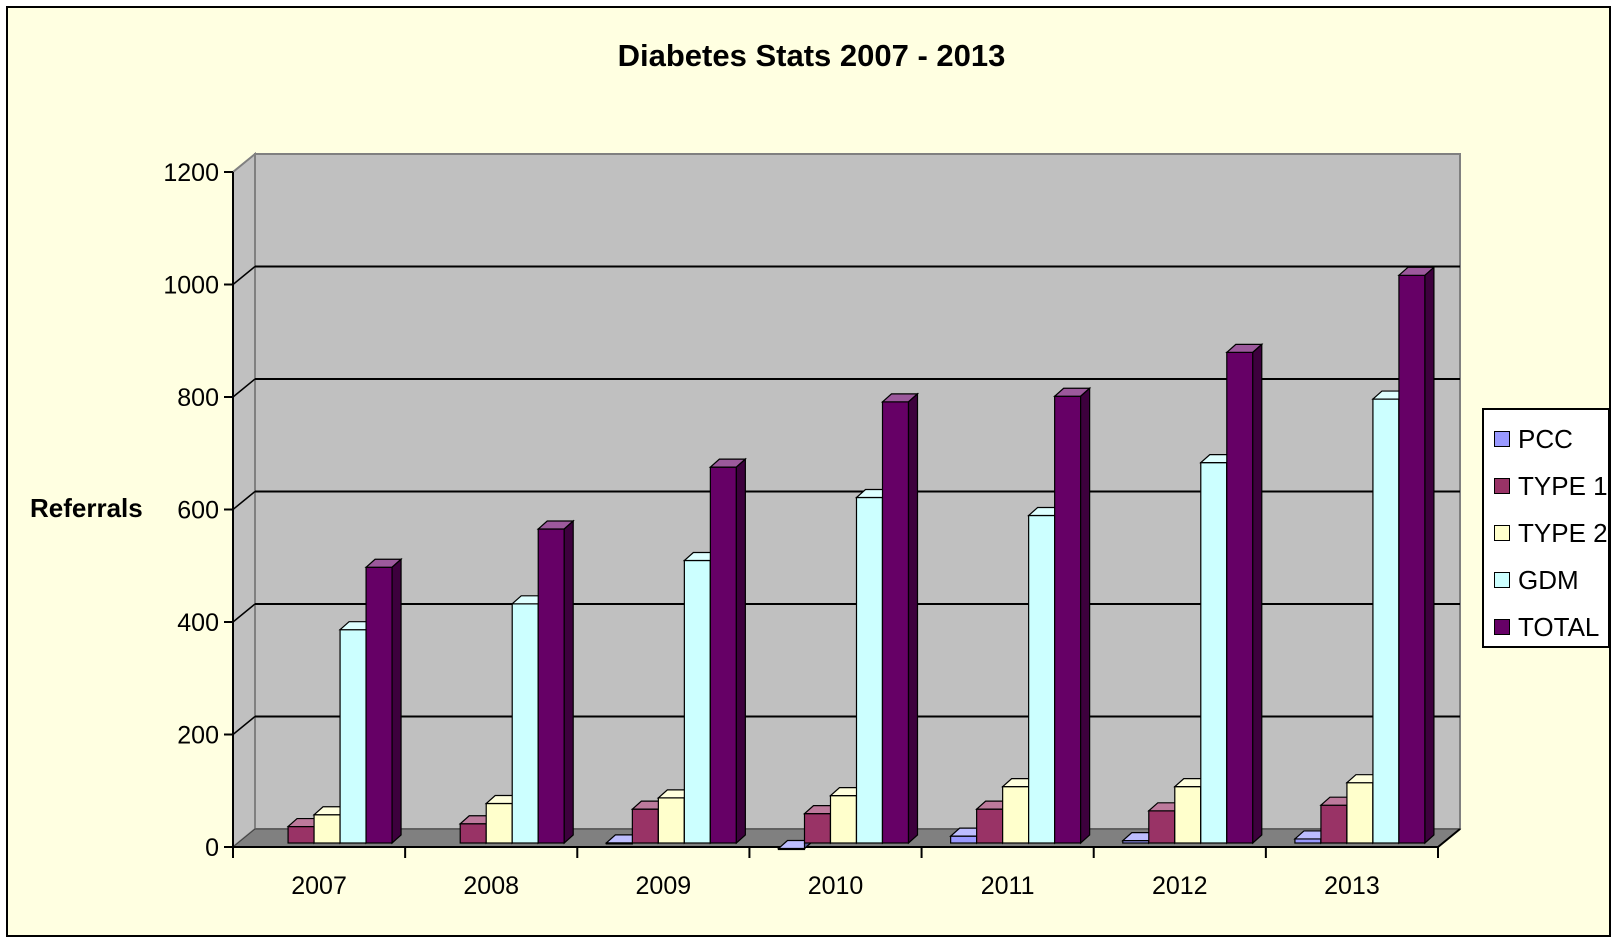  I want to click on legend-item-gdm: GDM, so click(1536, 580).